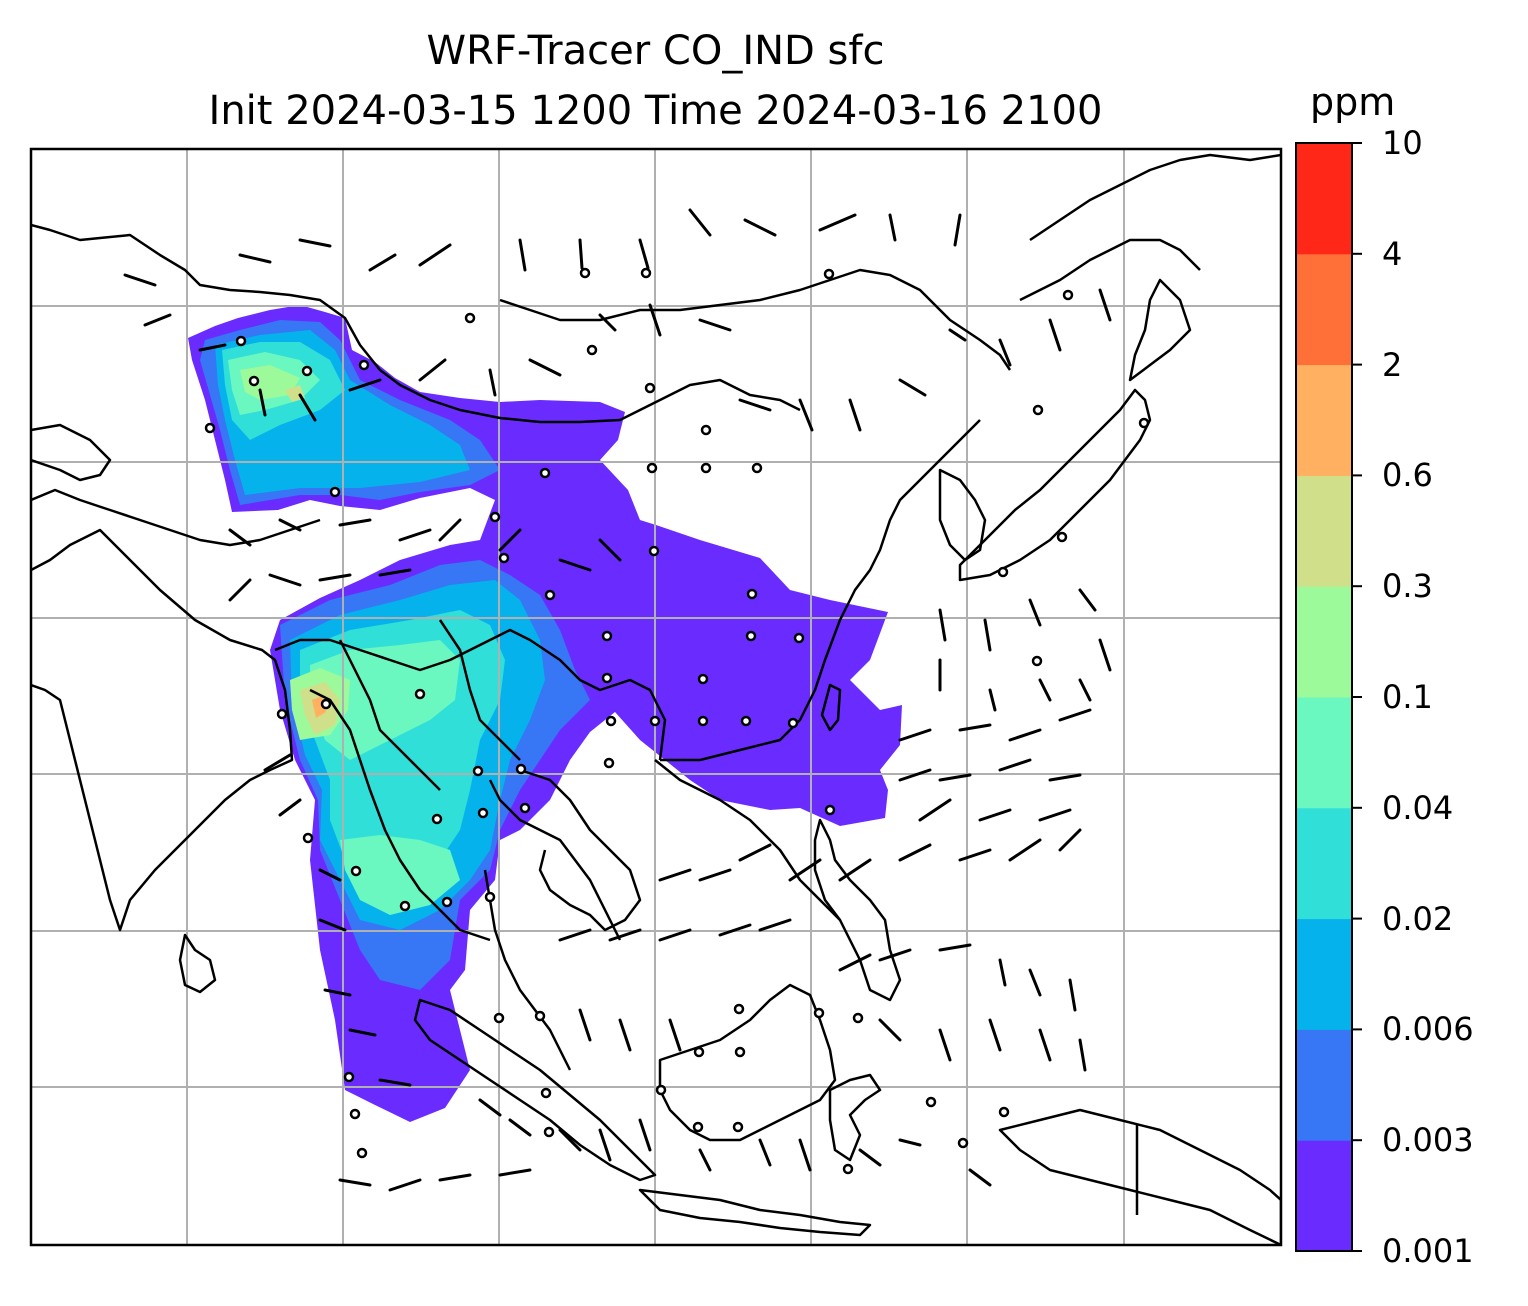 This screenshot has height=1306, width=1528. I want to click on colorbar-tick-label: 0.3, so click(1407, 586).